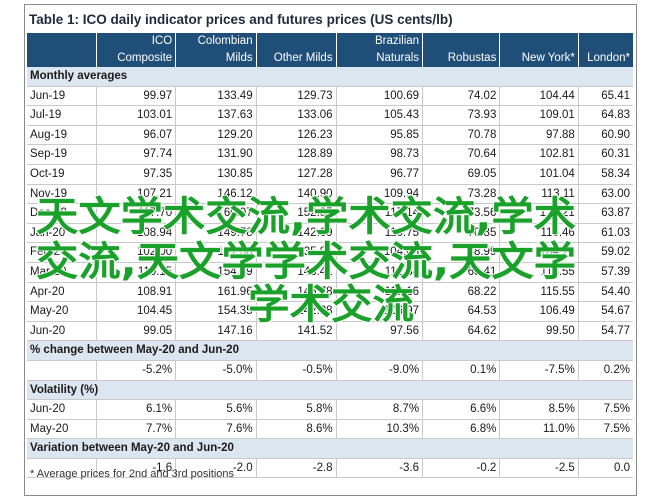 The height and width of the screenshot is (500, 649). Describe the element at coordinates (379, 233) in the screenshot. I see `table-cell: 110.75` at that location.